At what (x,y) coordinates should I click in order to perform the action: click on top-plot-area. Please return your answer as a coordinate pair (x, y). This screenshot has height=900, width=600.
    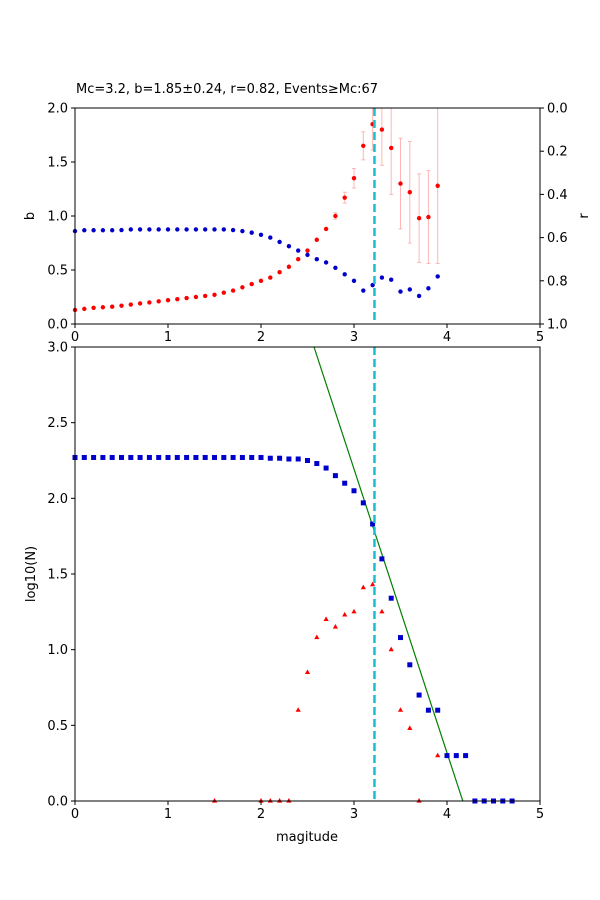
    Looking at the image, I should click on (256, 215).